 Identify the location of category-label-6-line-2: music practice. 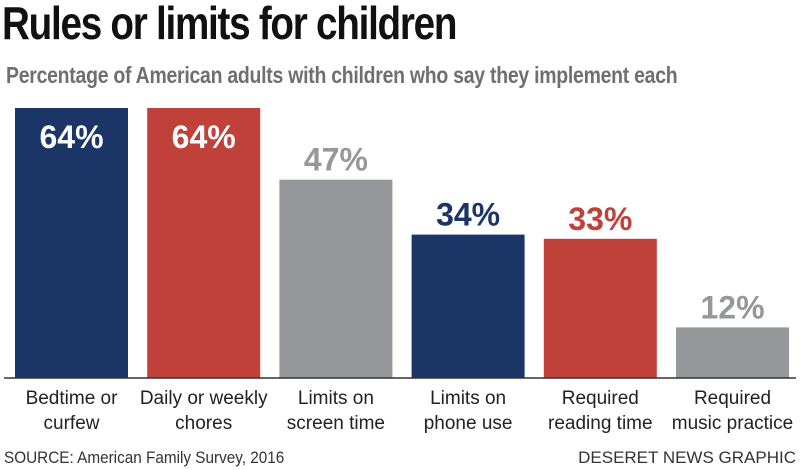
(732, 423).